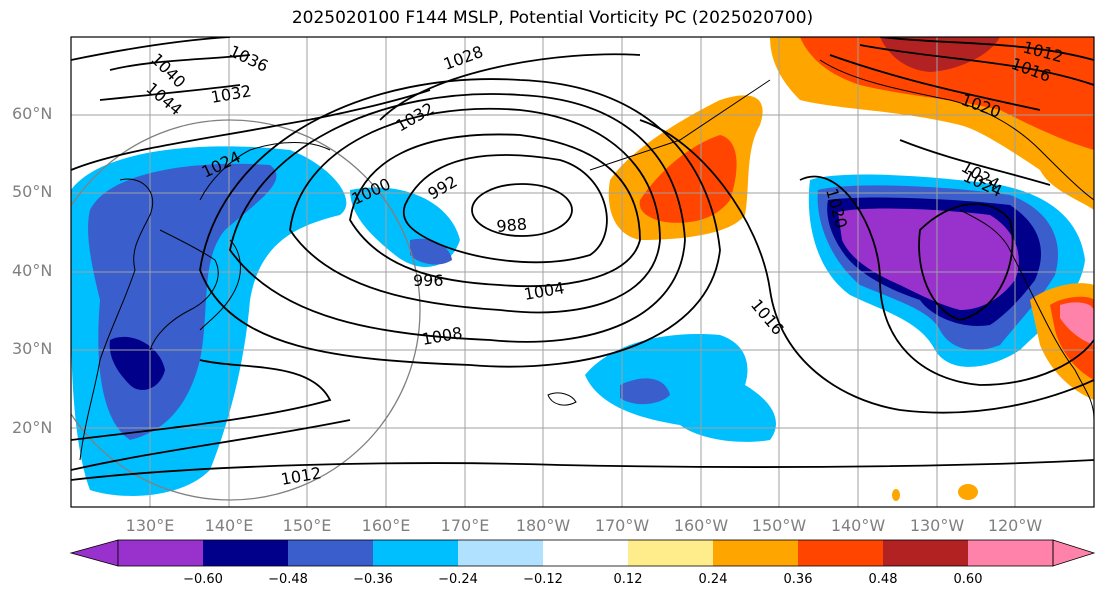 The image size is (1105, 601). What do you see at coordinates (373, 579) in the screenshot?
I see `colorbar-tick: −0.36` at bounding box center [373, 579].